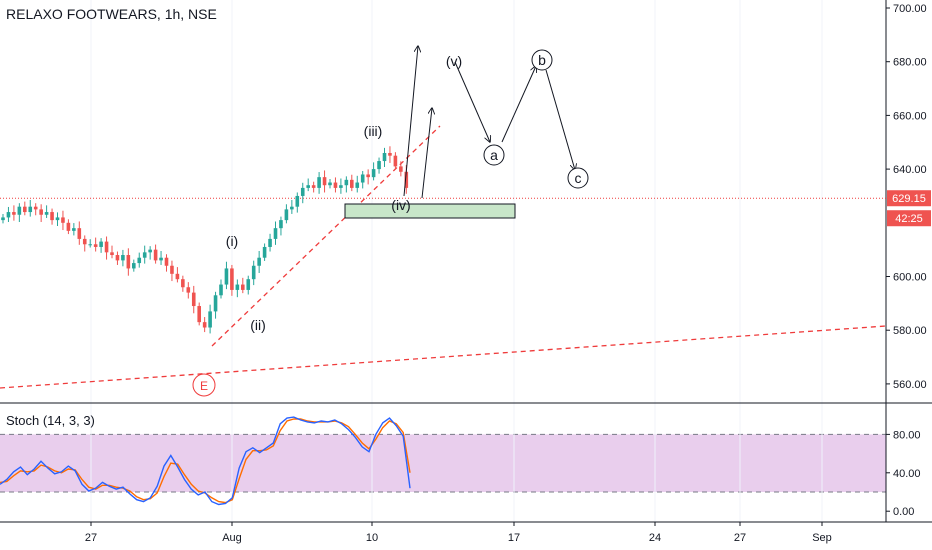 The height and width of the screenshot is (550, 932). What do you see at coordinates (910, 170) in the screenshot?
I see `price-tick-label: 640.00` at bounding box center [910, 170].